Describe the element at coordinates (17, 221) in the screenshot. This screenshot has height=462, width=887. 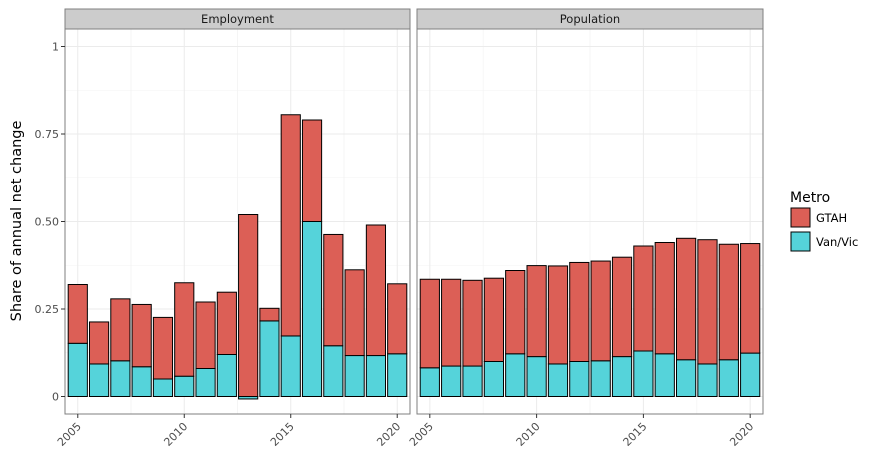
I see `y-axis-title: Share of annual net change` at that location.